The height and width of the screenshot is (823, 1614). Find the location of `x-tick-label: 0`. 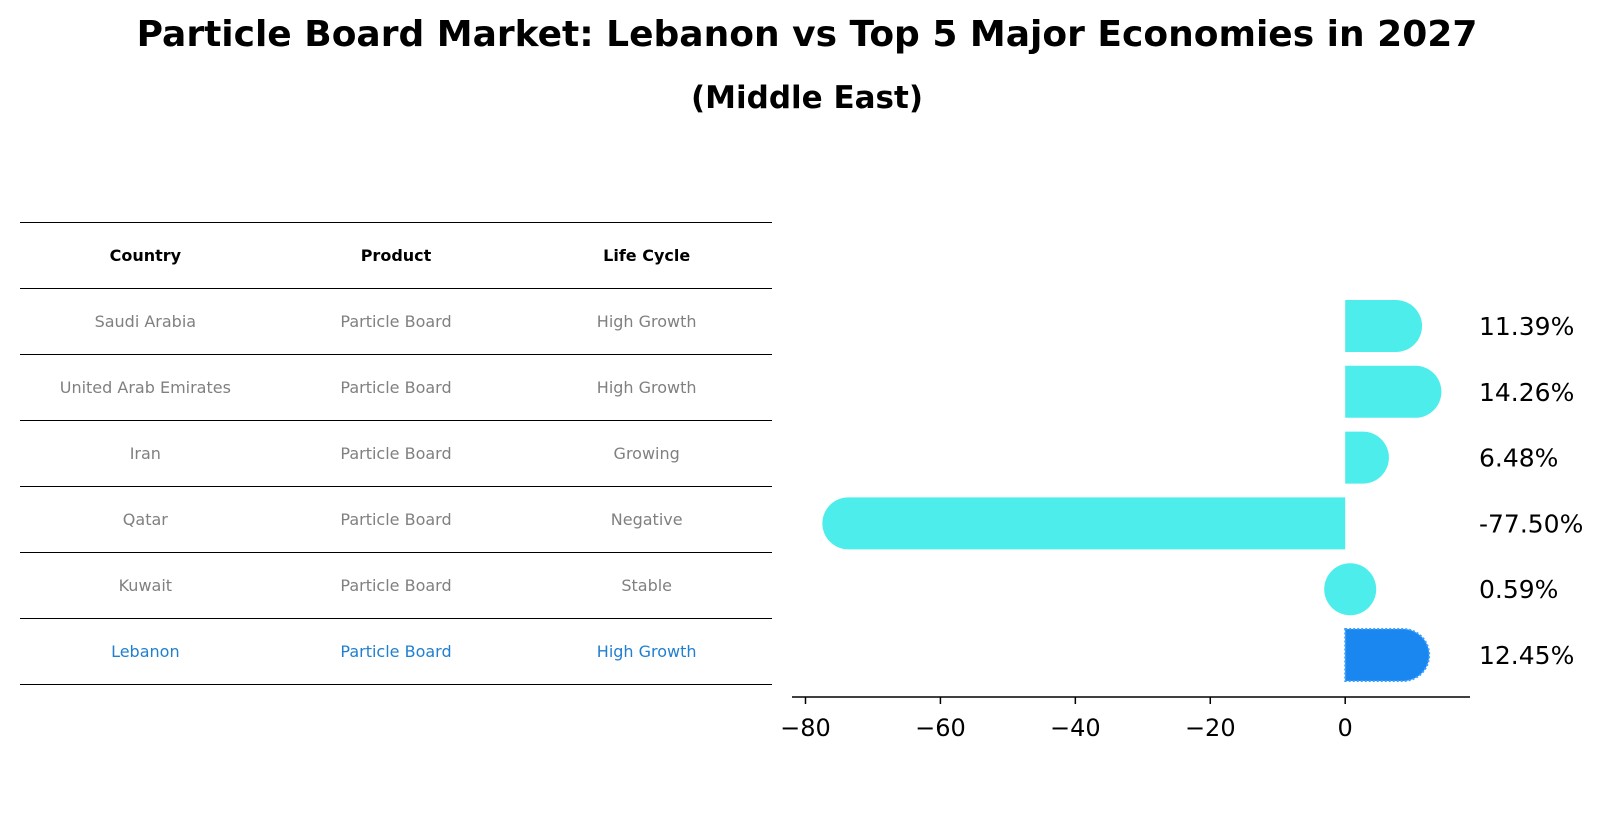

x-tick-label: 0 is located at coordinates (1345, 728).